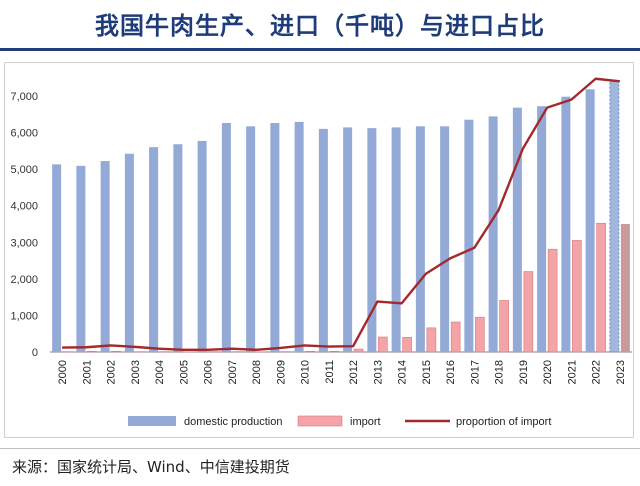 Image resolution: width=640 pixels, height=486 pixels. What do you see at coordinates (281, 372) in the screenshot?
I see `x-tick-label: 2009` at bounding box center [281, 372].